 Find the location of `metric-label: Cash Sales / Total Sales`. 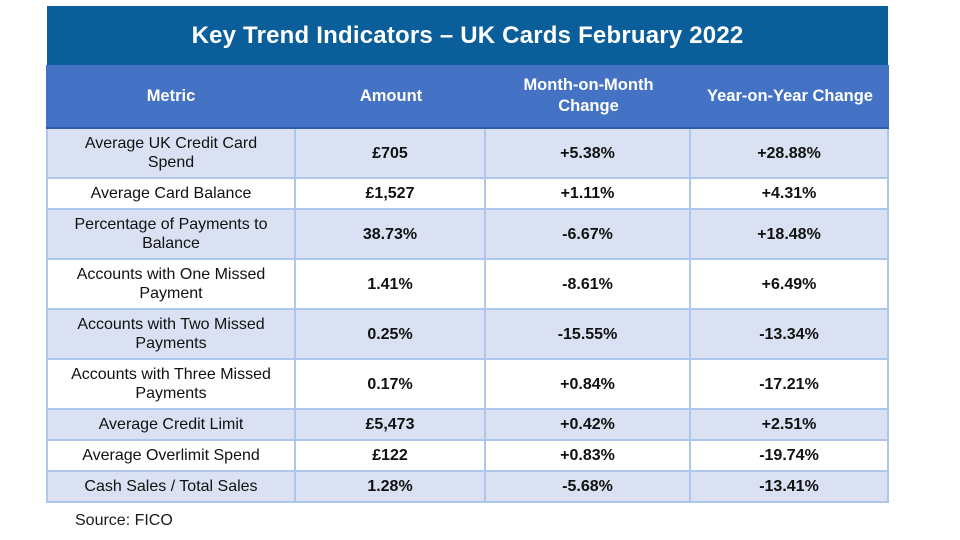

metric-label: Cash Sales / Total Sales is located at coordinates (171, 486).